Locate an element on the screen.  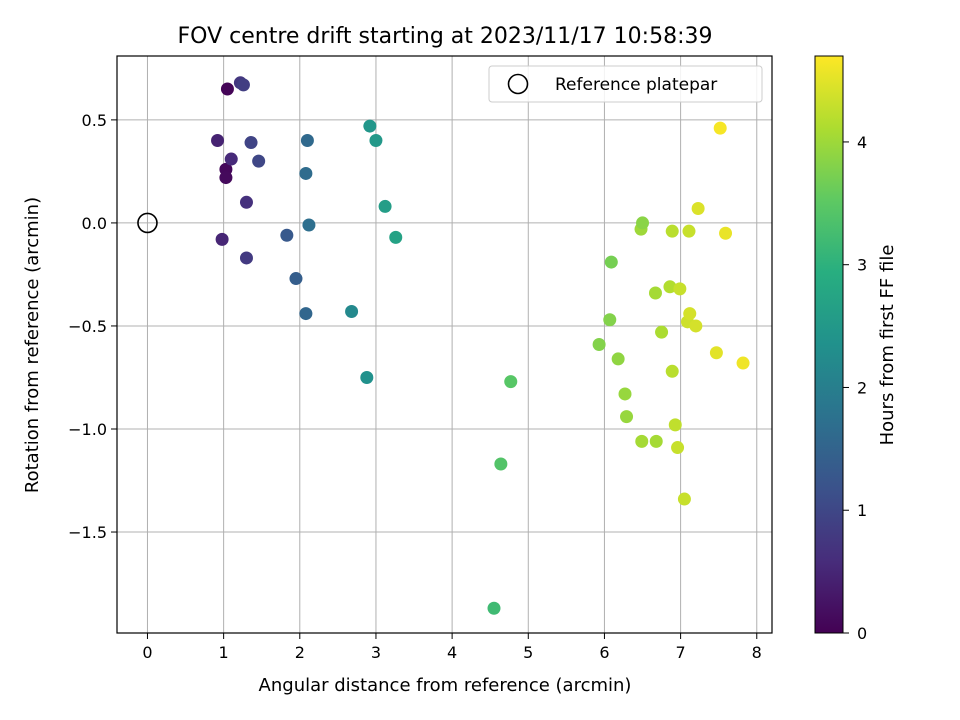
legend-box is located at coordinates (625, 84).